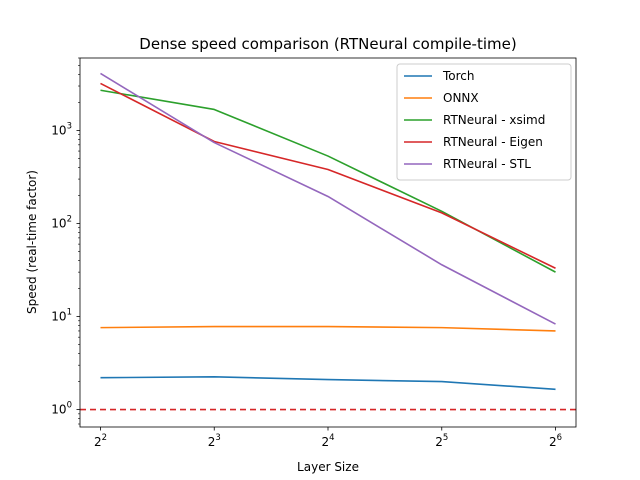  I want to click on y-tick-label: 102, so click(61, 222).